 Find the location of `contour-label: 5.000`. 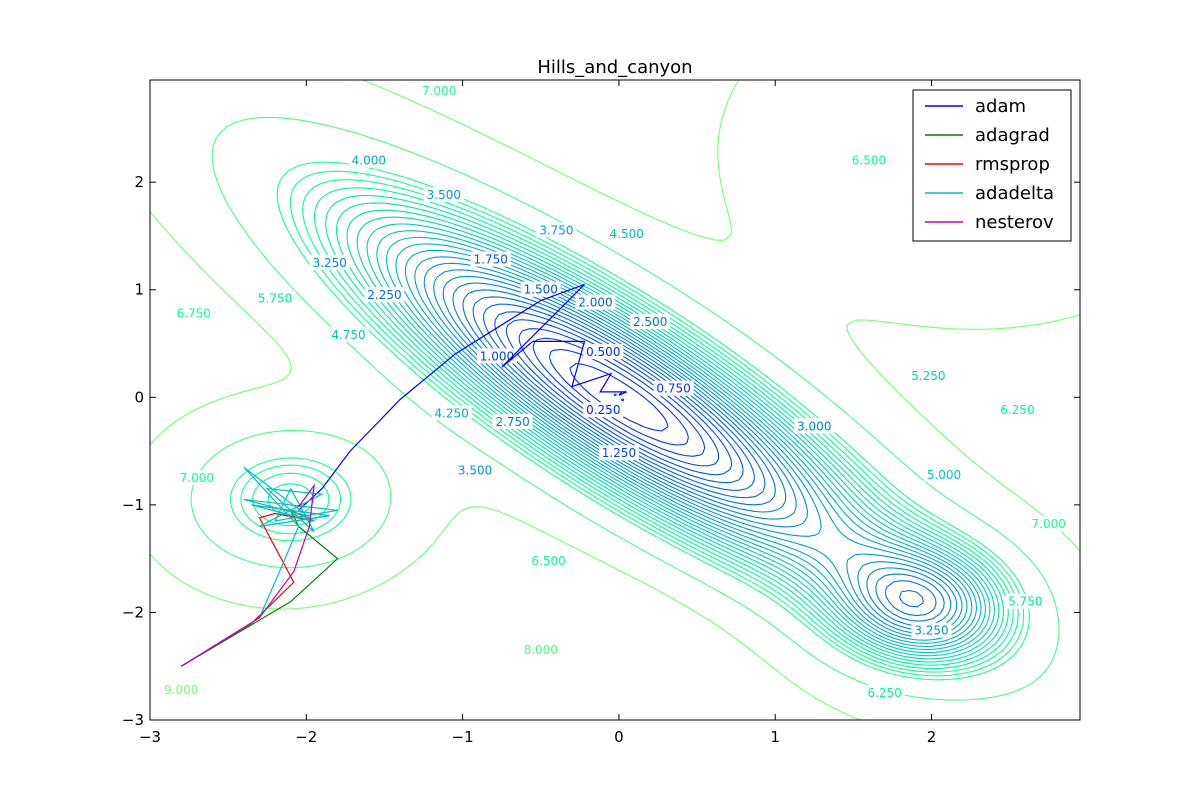

contour-label: 5.000 is located at coordinates (944, 475).